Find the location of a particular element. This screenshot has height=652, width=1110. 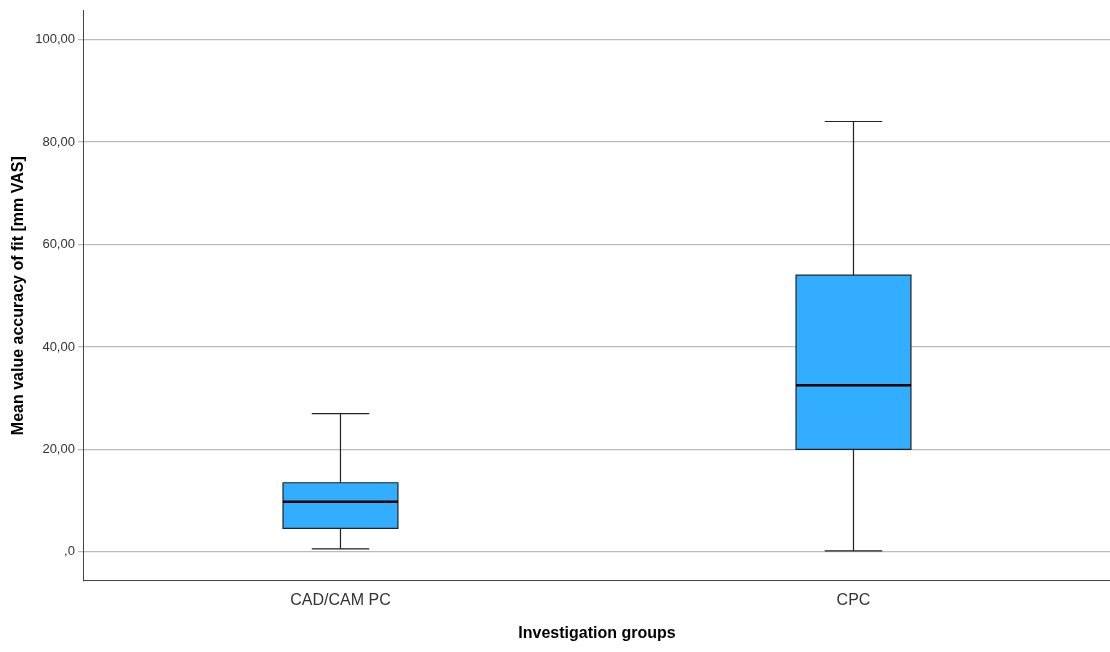

y-tick-label: 20,00 is located at coordinates (58, 448).